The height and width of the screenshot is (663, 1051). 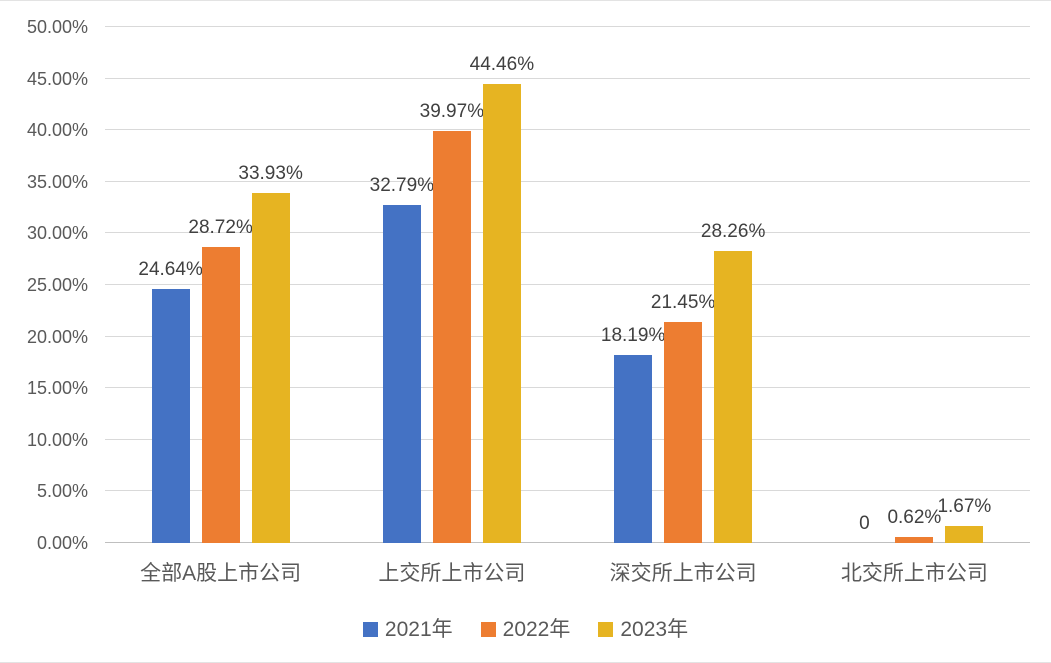 I want to click on y-axis-tick-label: 25.00%, so click(x=57, y=285).